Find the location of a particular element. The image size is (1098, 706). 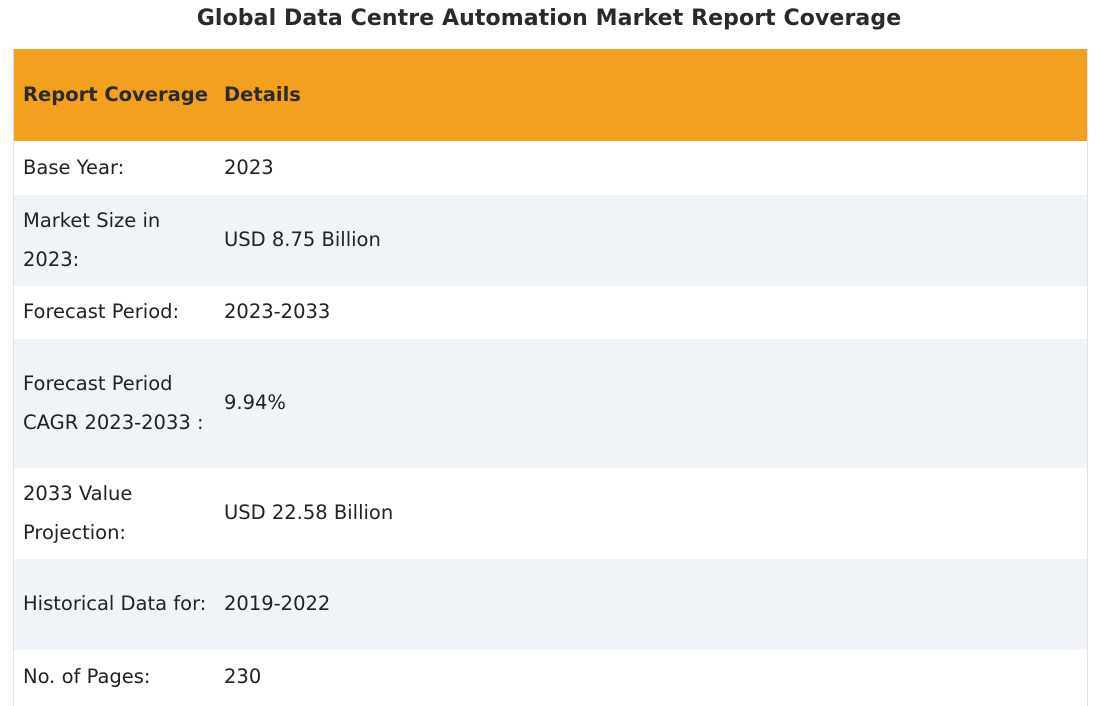

table-row: 2033 Value Projection: USD 22.58 Billion is located at coordinates (550, 513).